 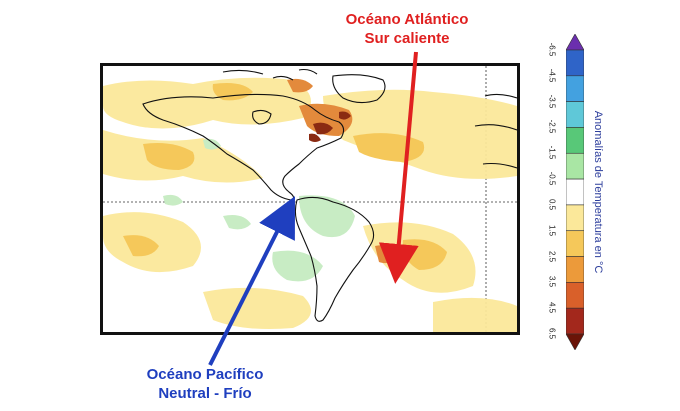 What do you see at coordinates (552, 333) in the screenshot?
I see `colorbar-tick-label: 6.5` at bounding box center [552, 333].